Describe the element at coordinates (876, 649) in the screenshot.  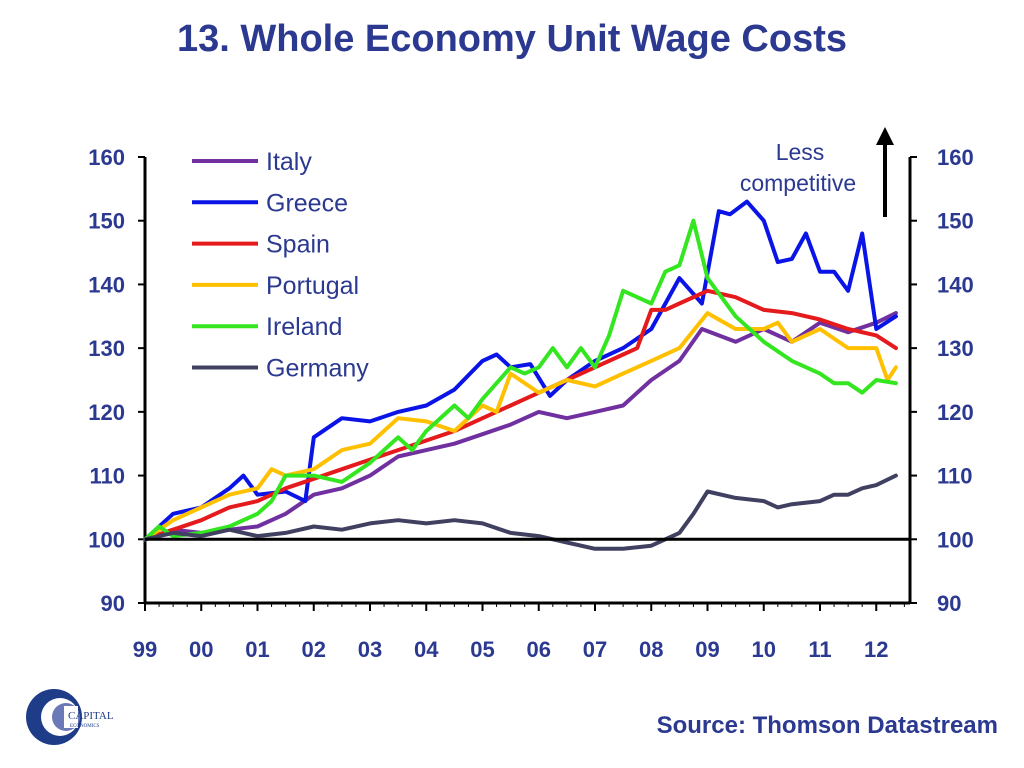
I see `x-tick-label: 12` at that location.